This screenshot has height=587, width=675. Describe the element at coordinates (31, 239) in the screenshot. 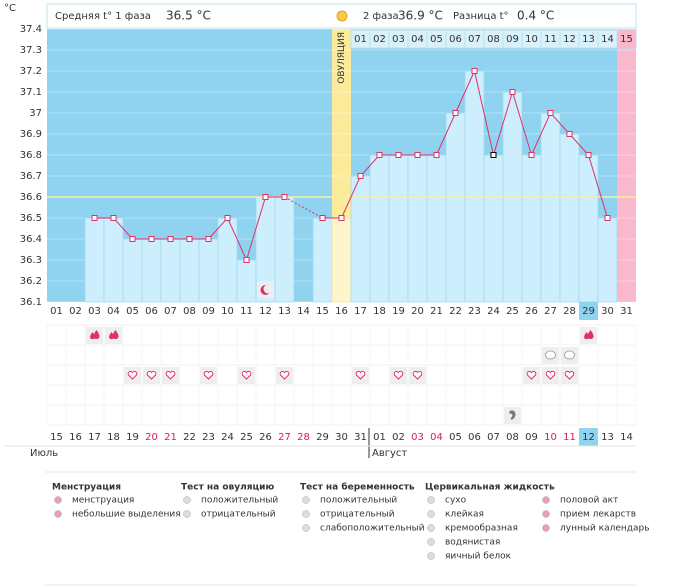

I see `y-tick-label: 36.4` at that location.